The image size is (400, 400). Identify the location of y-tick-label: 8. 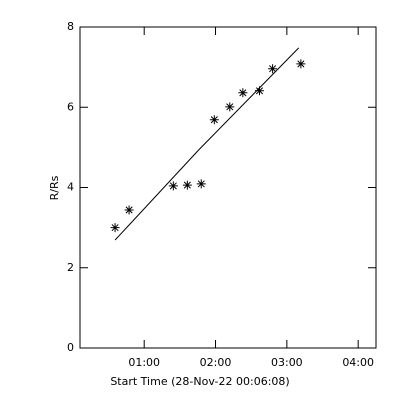
(70, 26).